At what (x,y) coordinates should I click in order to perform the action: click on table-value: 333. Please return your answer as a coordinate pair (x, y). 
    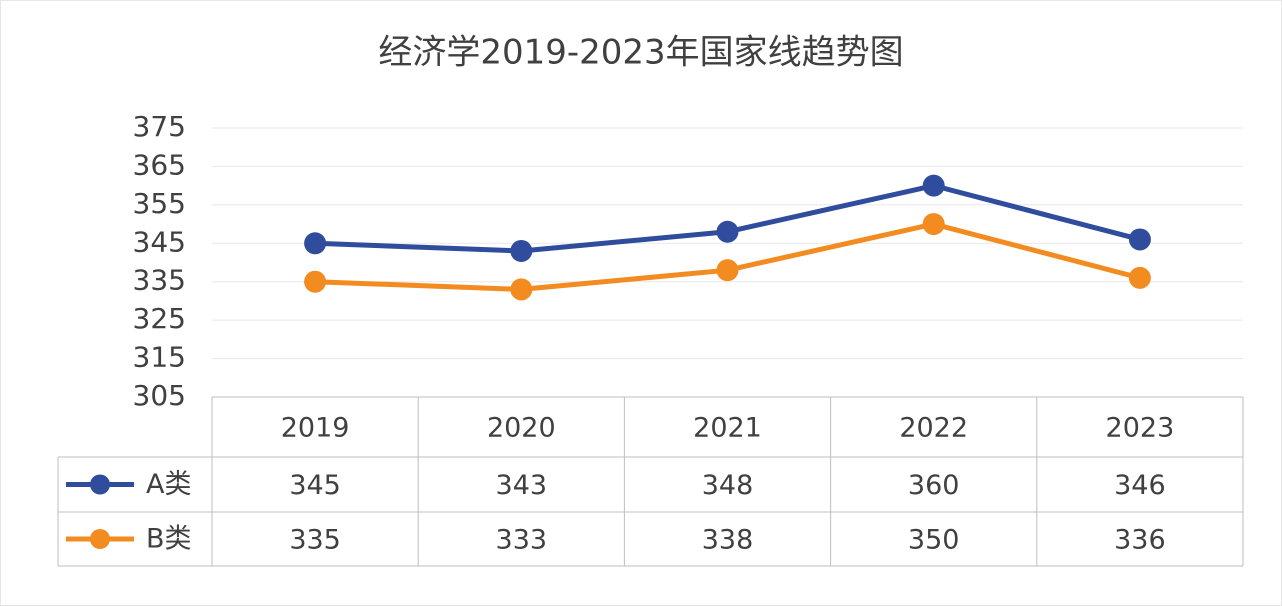
    Looking at the image, I should click on (522, 540).